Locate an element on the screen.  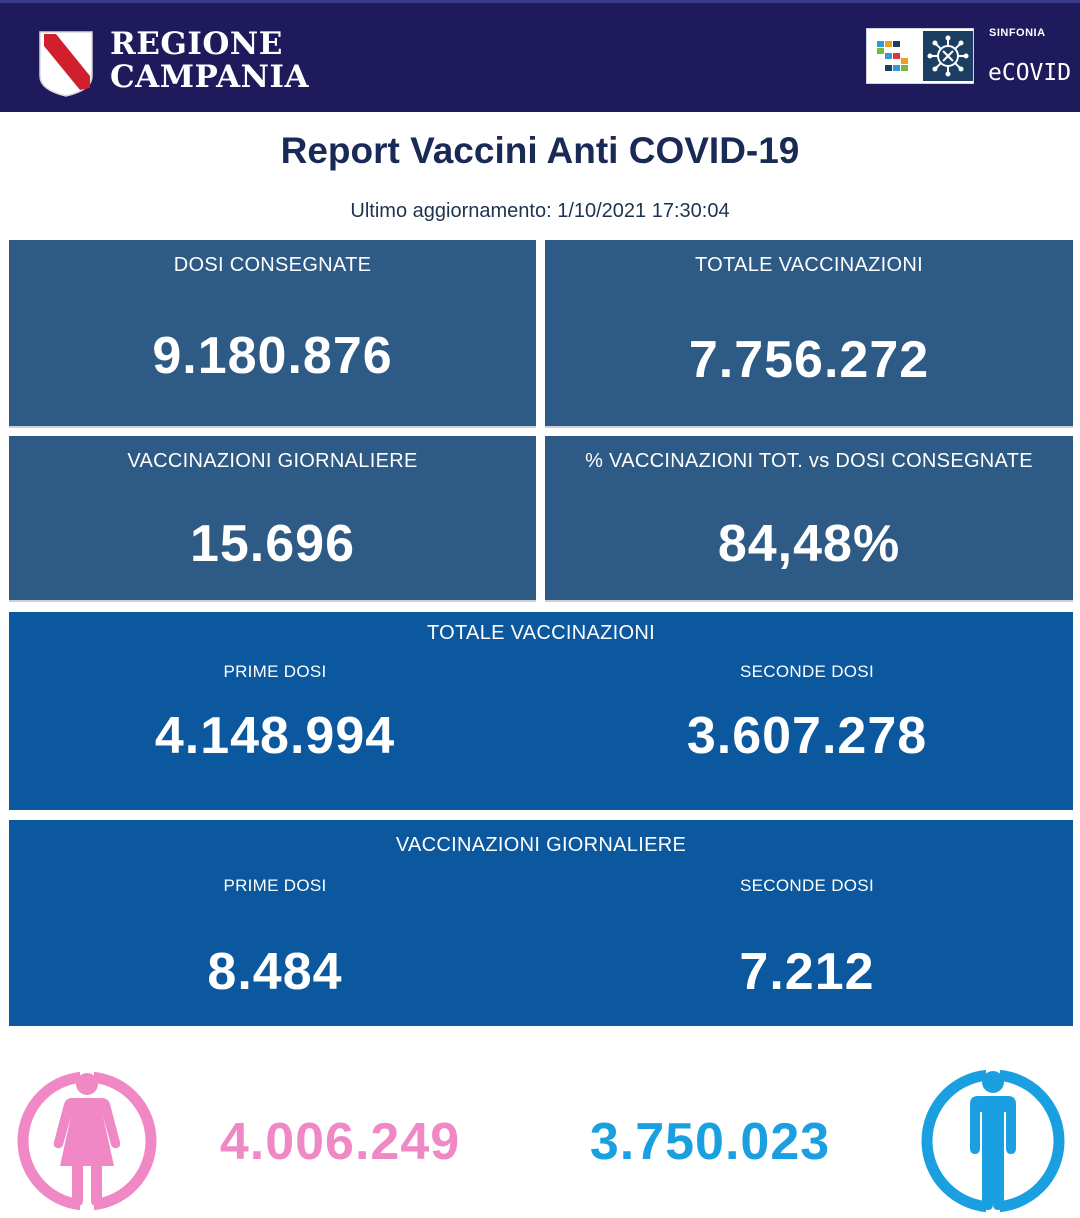
card-totale-vaccinazioni: TOTALE VACCINAZIONI 7.756.272 is located at coordinates (809, 334).